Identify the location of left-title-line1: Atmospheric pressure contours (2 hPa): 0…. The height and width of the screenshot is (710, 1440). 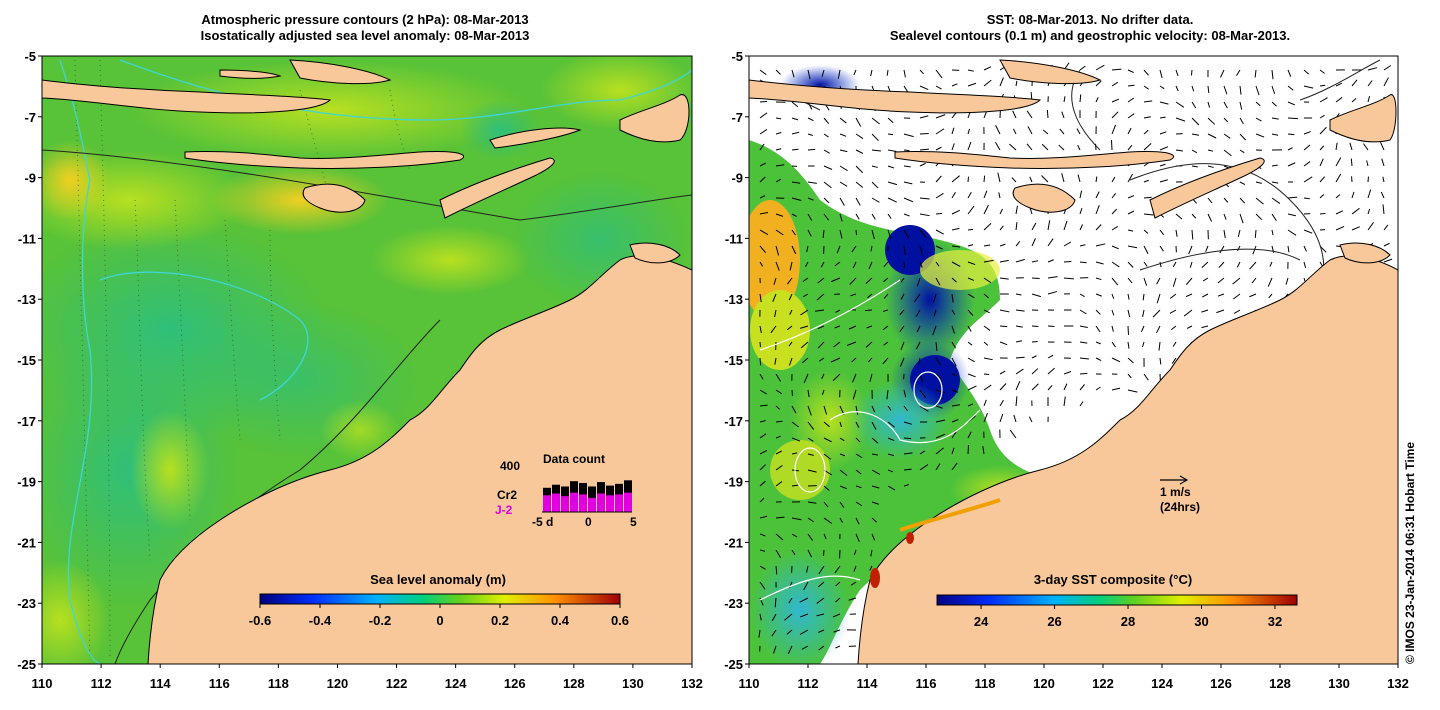
(365, 19).